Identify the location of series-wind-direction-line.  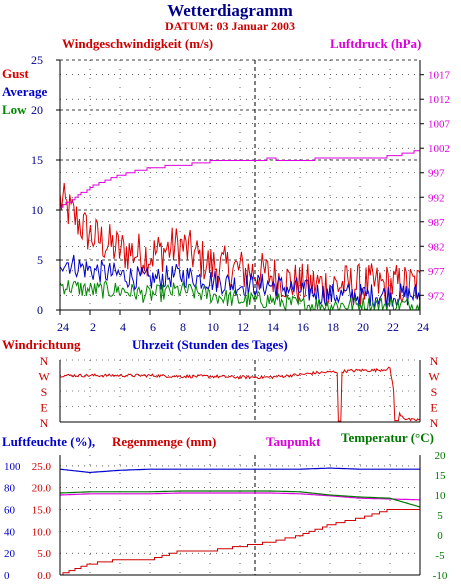
(240, 394).